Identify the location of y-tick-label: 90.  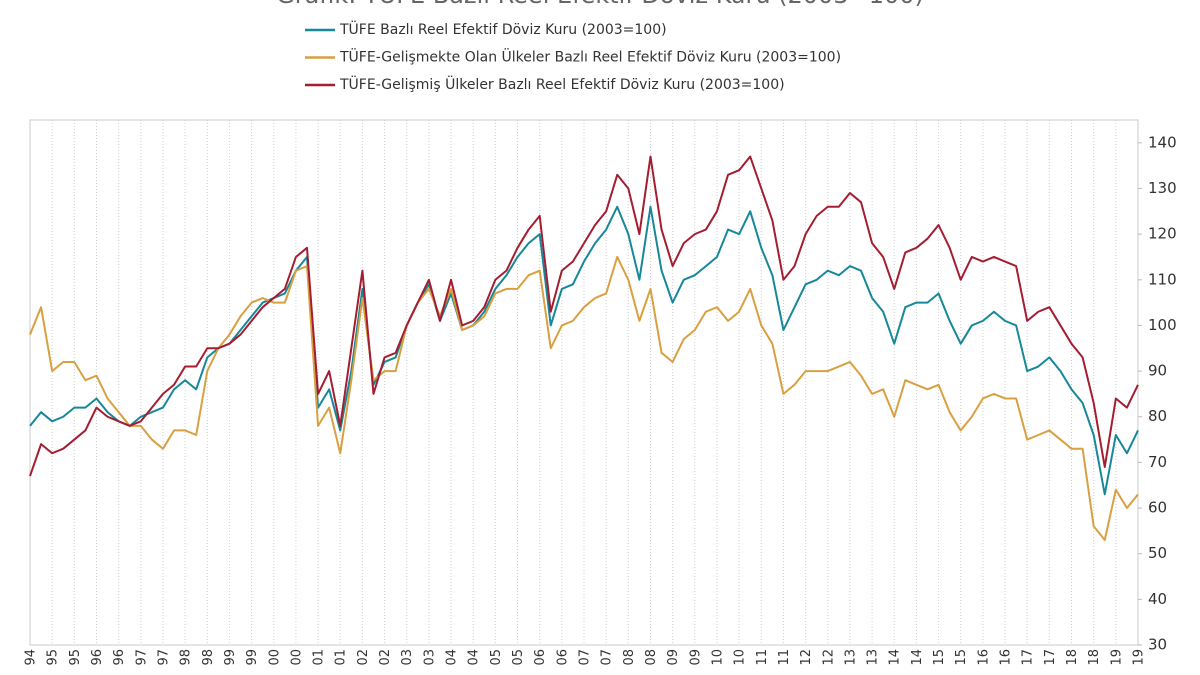
(1157, 371).